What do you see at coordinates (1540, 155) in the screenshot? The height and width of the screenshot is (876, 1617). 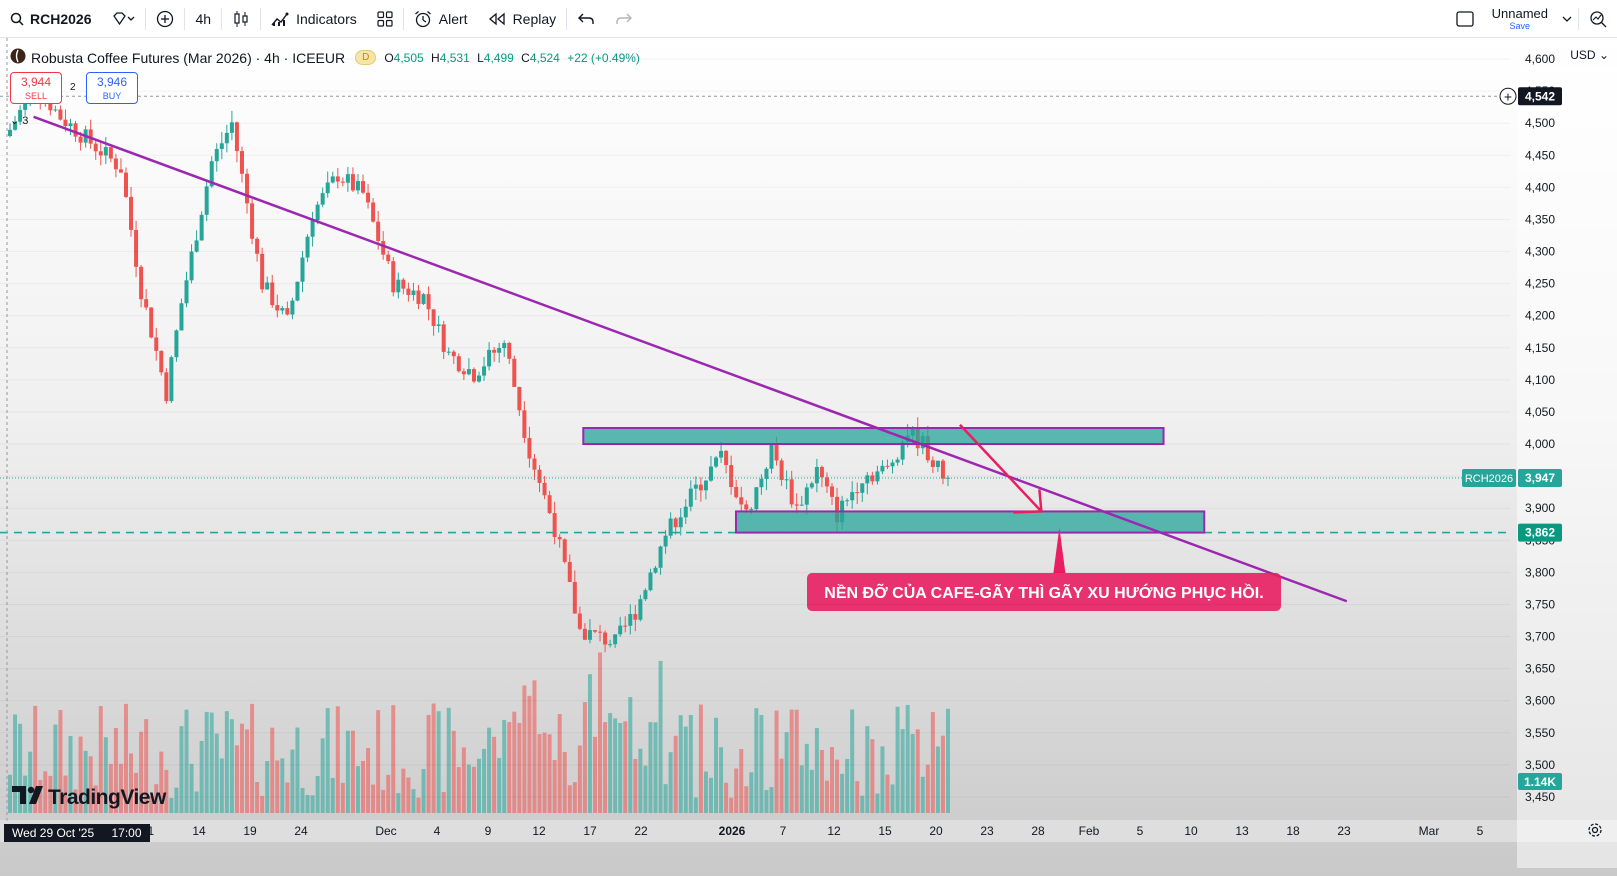 I see `price-tick-label: 4,450` at bounding box center [1540, 155].